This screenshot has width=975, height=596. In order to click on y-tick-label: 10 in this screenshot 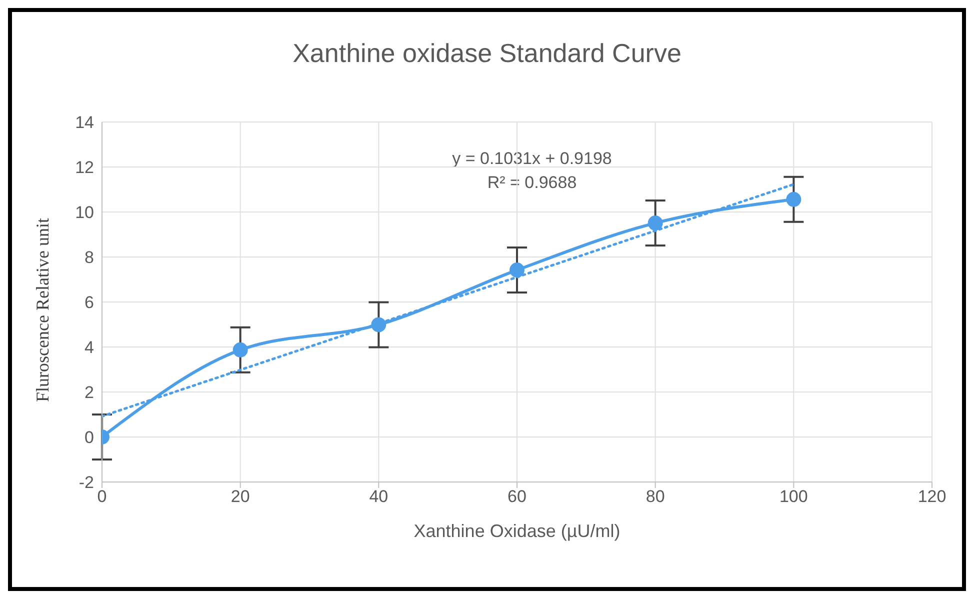, I will do `click(84, 212)`.